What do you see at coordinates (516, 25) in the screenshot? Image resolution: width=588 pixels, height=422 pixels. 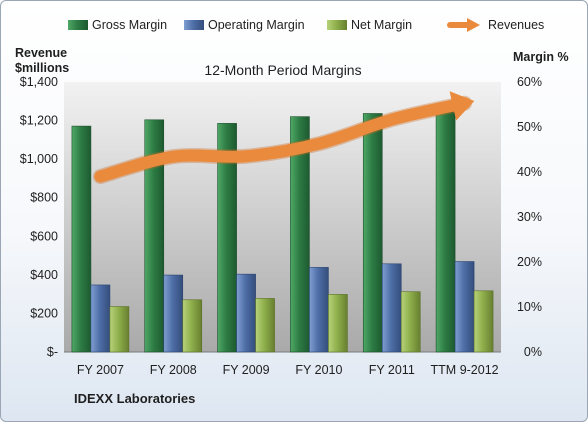 I see `legend-label-revenues: Revenues` at bounding box center [516, 25].